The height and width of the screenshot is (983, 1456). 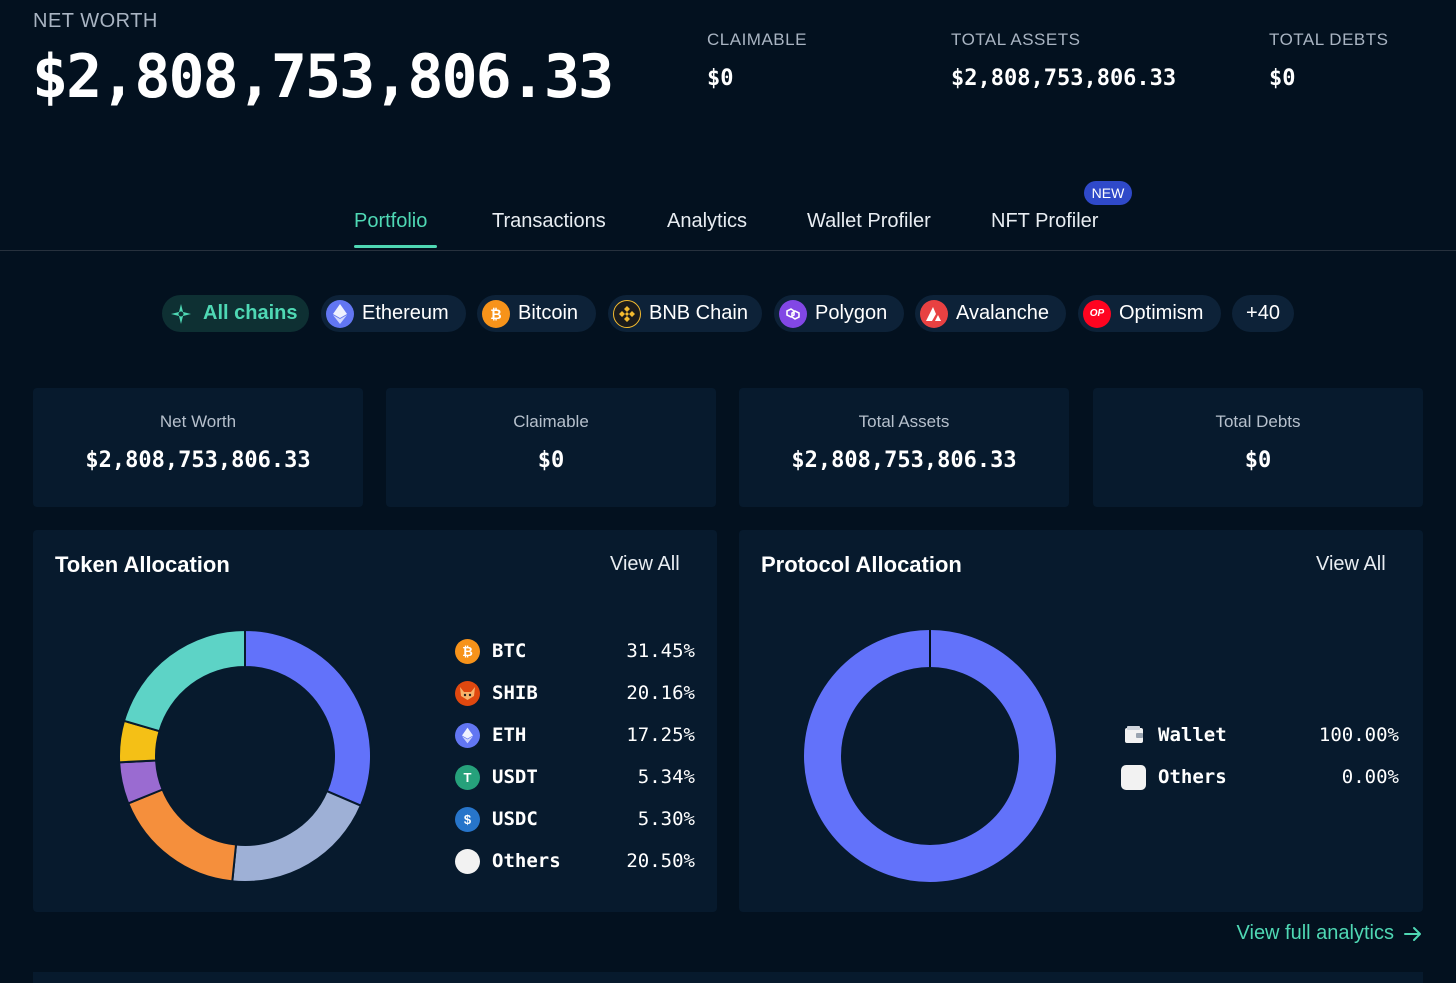 I want to click on token-legend-usdt: T USDT 5.34%, so click(x=575, y=777).